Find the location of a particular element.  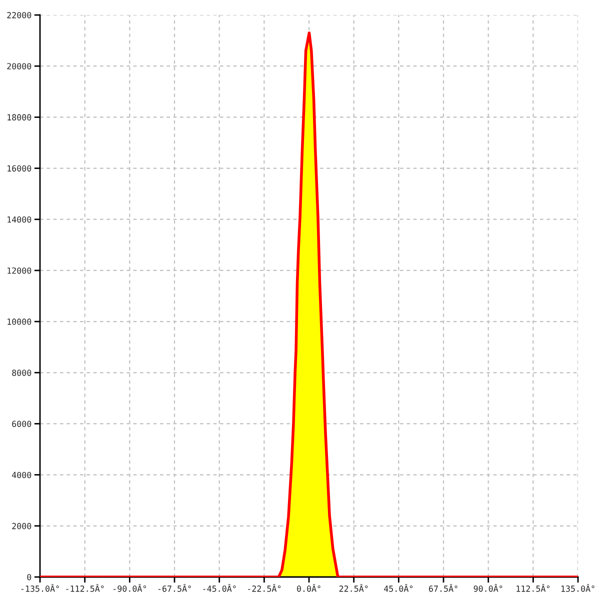

x-tick-label: 135.0Â° is located at coordinates (577, 588).